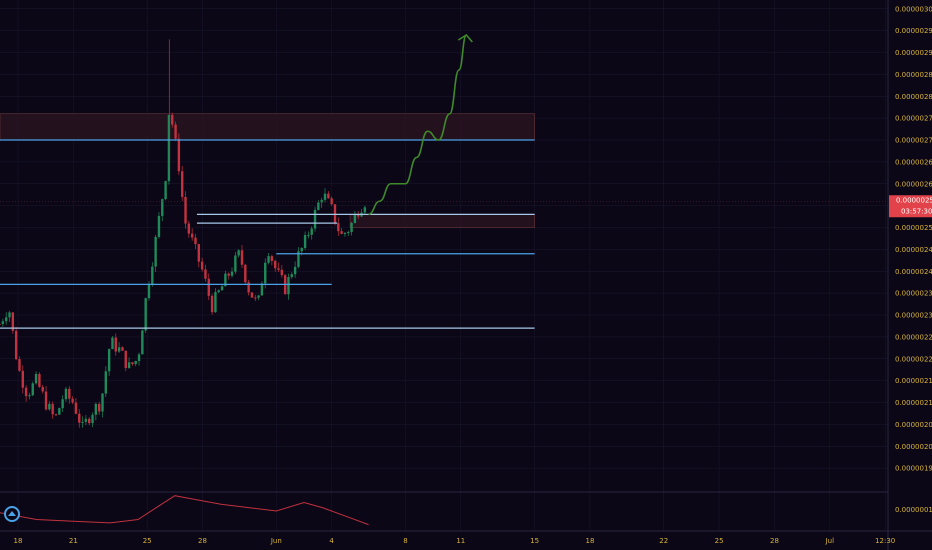 This screenshot has height=550, width=932. What do you see at coordinates (916, 211) in the screenshot?
I see `price-tag-countdown: 03:57:30` at bounding box center [916, 211].